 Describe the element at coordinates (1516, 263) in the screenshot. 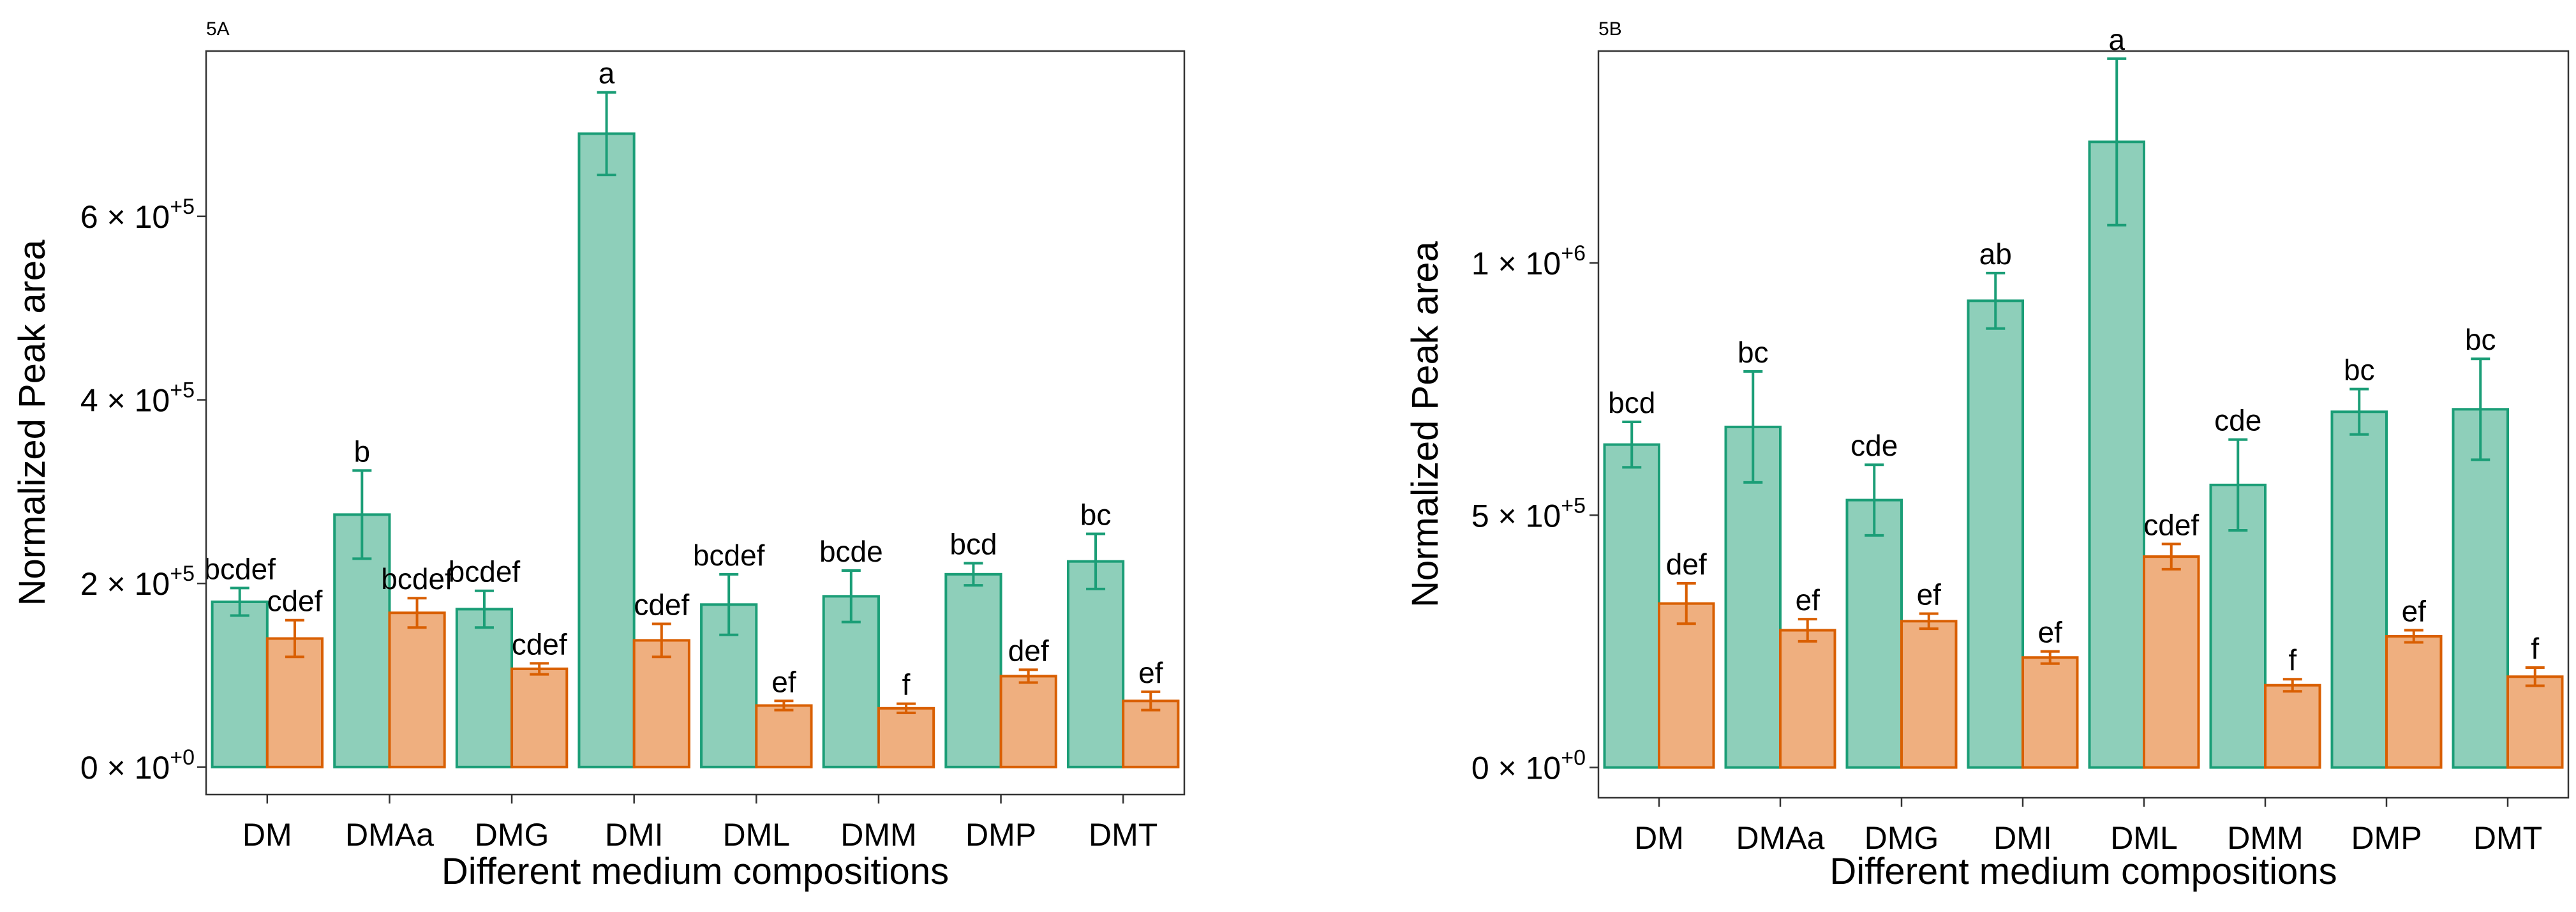

I see `y-tick-mantissa: 1 × 10` at that location.